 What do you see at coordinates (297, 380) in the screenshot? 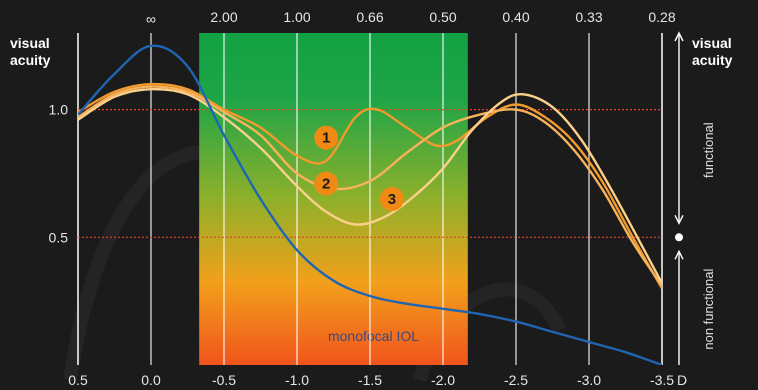
I see `x-tick-label: -1.0` at bounding box center [297, 380].